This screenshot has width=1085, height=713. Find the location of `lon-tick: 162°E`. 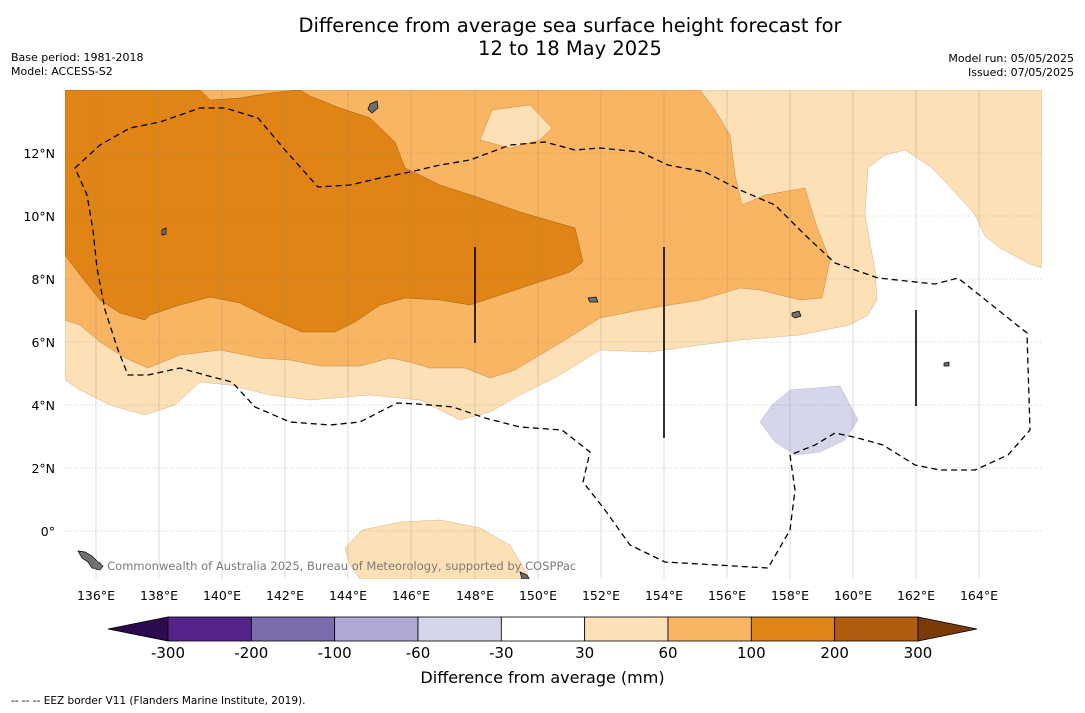

lon-tick: 162°E is located at coordinates (916, 595).